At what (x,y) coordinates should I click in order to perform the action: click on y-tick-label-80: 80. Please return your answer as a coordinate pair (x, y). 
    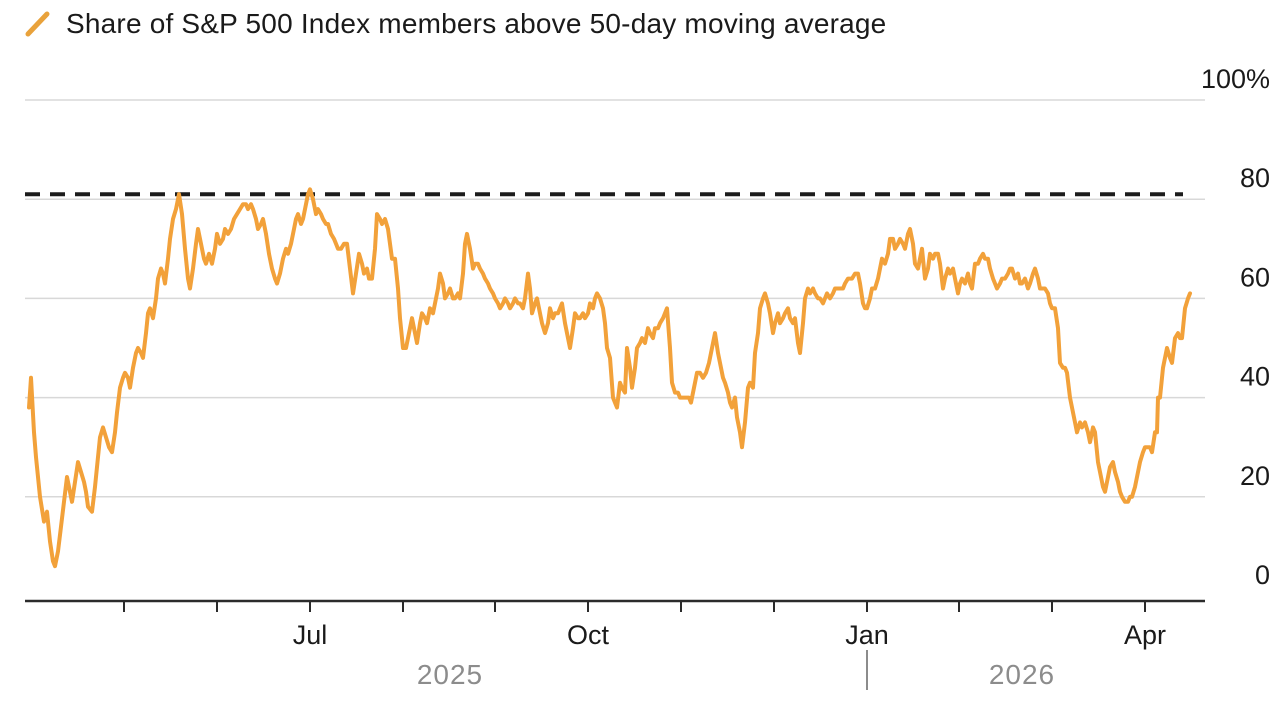
    Looking at the image, I should click on (1255, 178).